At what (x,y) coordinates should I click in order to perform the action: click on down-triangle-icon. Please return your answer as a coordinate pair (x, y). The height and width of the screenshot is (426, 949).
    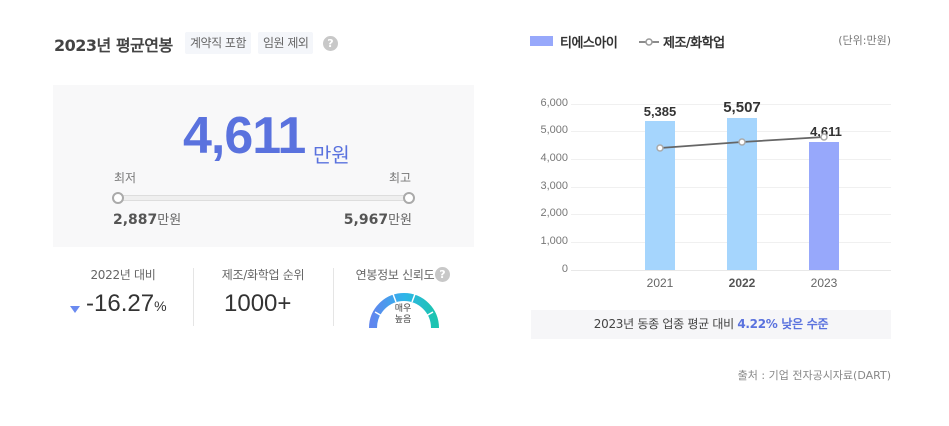
    Looking at the image, I should click on (75, 309).